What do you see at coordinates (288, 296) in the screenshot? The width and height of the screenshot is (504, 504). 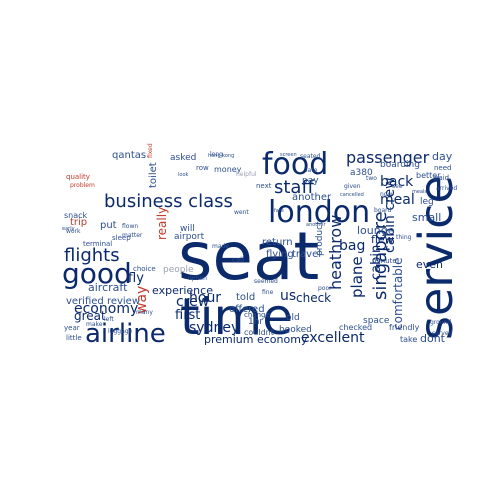 I see `word-us: us` at bounding box center [288, 296].